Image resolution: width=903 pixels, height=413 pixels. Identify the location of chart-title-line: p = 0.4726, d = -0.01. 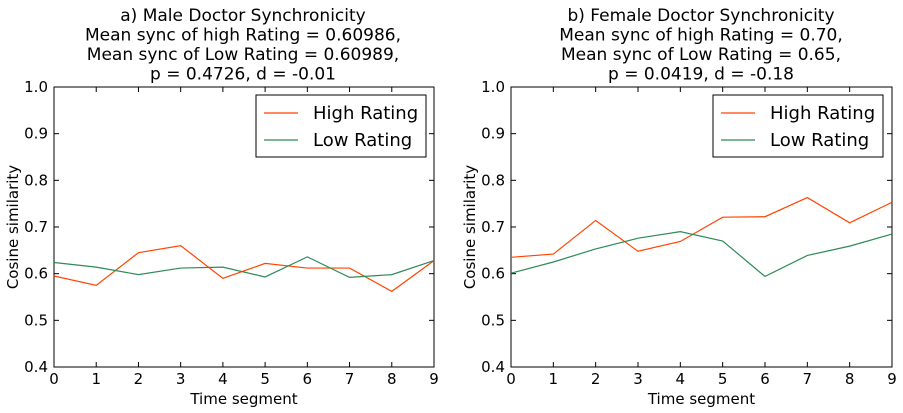
(243, 75).